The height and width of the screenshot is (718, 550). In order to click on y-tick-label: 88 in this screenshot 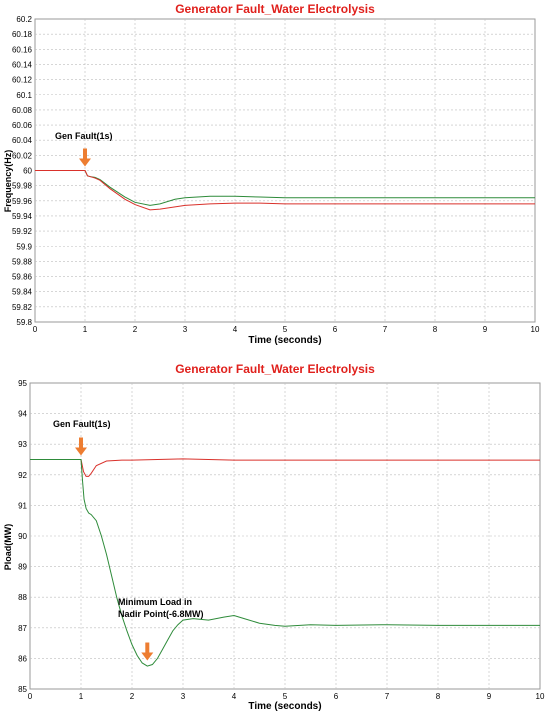, I will do `click(22, 597)`.